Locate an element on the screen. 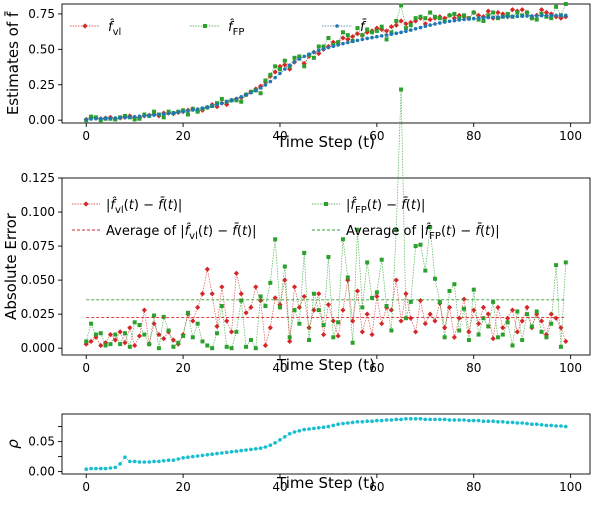  x-tick-label: 40 is located at coordinates (279, 368).